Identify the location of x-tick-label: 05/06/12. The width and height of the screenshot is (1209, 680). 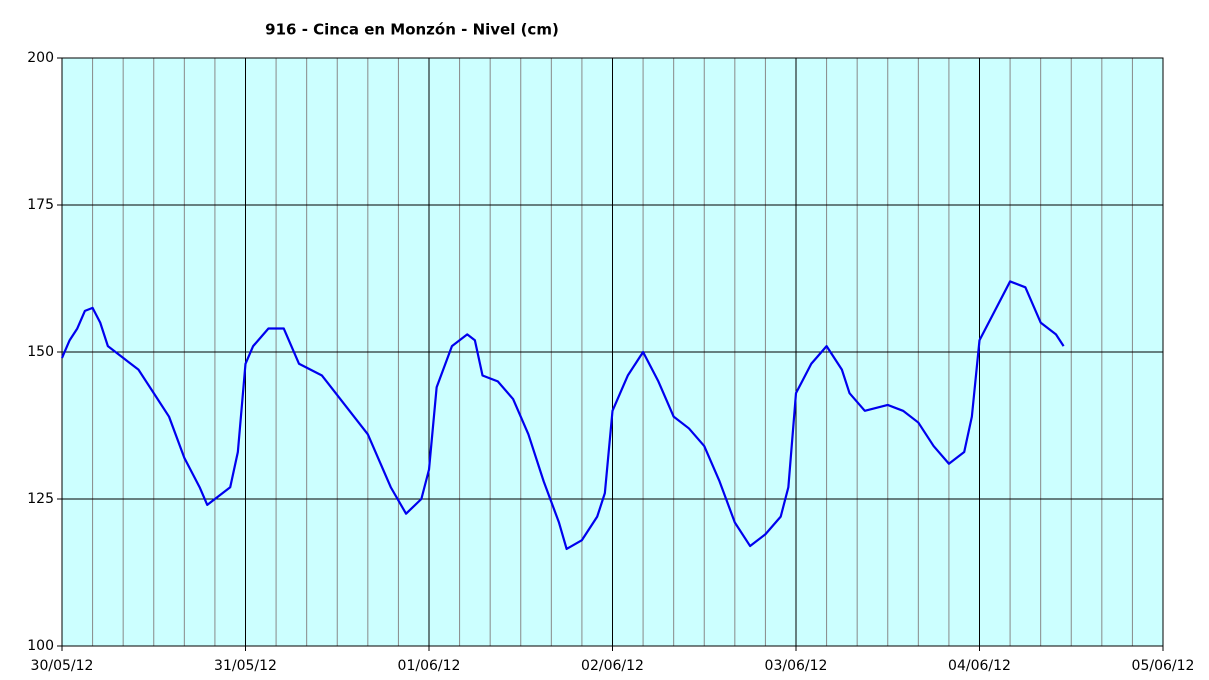
(1163, 666).